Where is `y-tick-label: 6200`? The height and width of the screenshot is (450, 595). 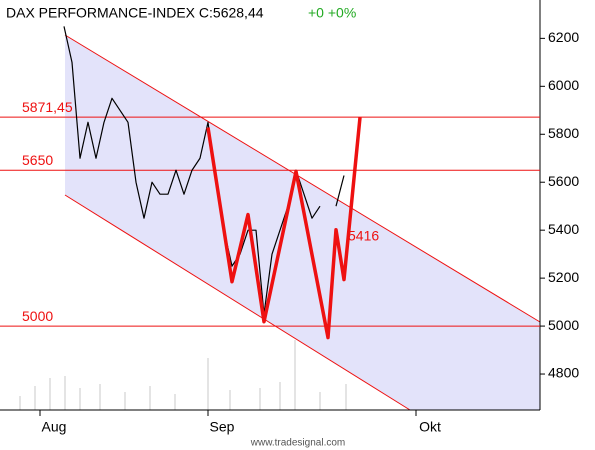 y-tick-label: 6200 is located at coordinates (563, 37).